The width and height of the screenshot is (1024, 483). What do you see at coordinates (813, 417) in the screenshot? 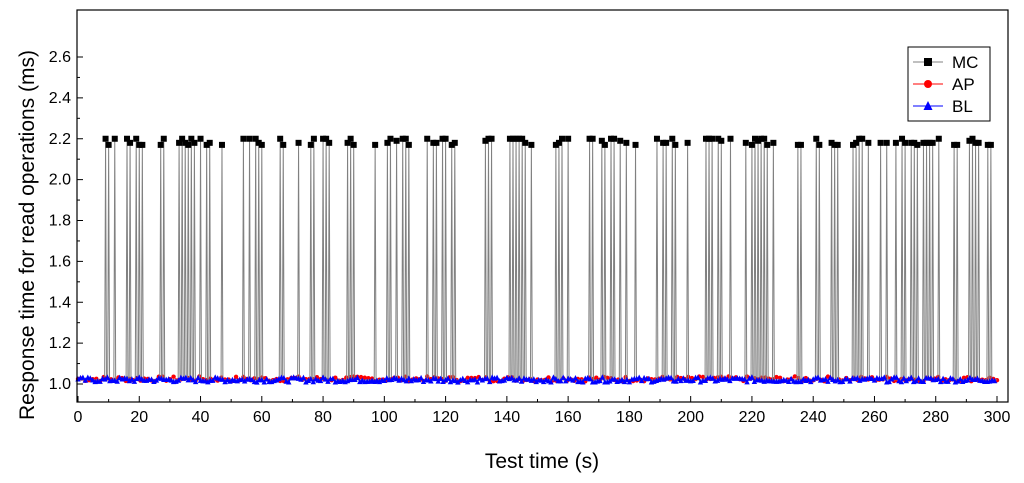
I see `x-tick-label: 240` at bounding box center [813, 417].